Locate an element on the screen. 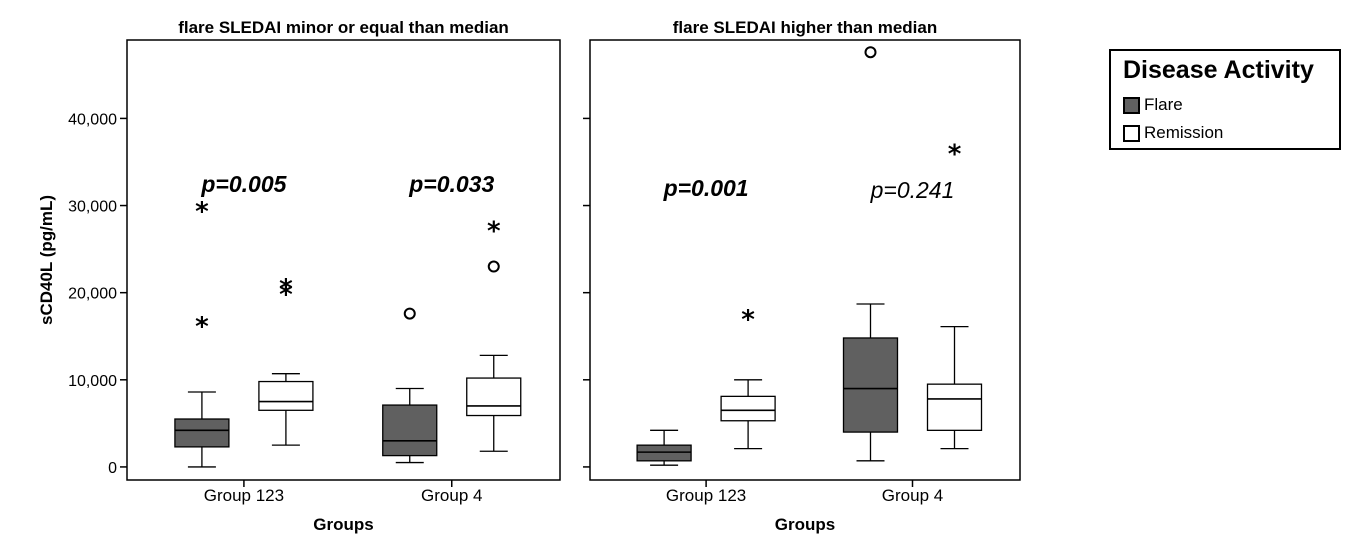 This screenshot has height=538, width=1353. box-flare: ** is located at coordinates (202, 332).